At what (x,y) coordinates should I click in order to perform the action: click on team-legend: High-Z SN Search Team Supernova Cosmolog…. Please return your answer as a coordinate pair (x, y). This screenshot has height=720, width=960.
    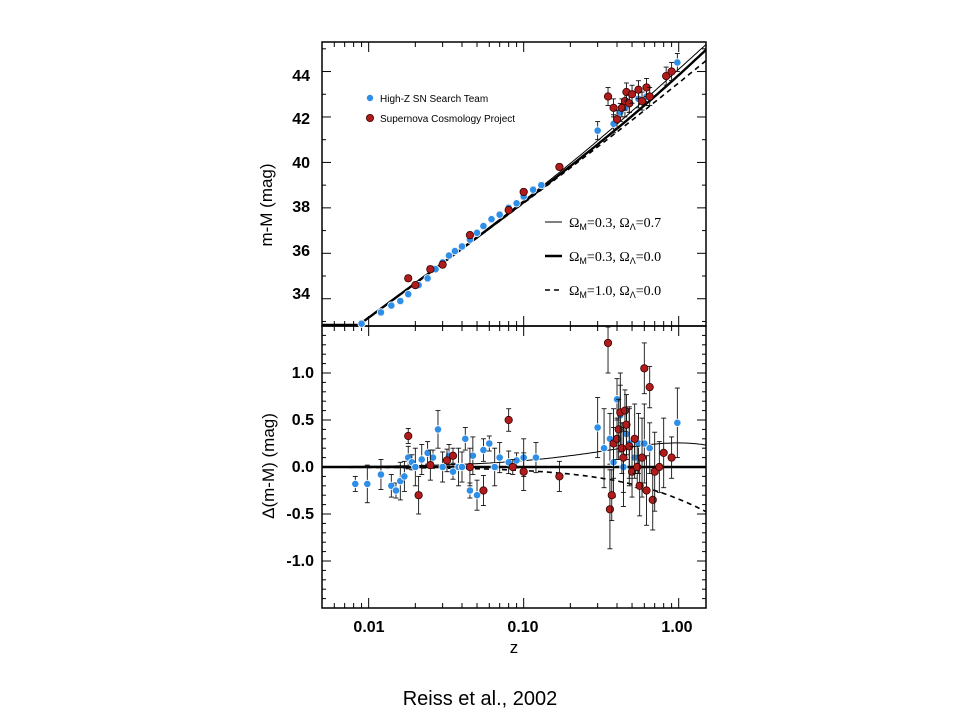
    Looking at the image, I should click on (440, 109).